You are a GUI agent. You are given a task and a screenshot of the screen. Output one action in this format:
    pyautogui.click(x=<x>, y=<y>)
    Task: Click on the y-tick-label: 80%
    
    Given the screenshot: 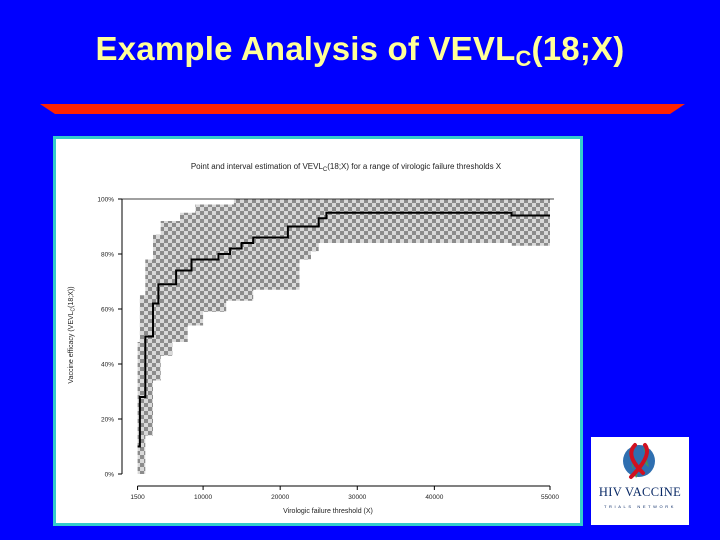 What is the action you would take?
    pyautogui.click(x=107, y=255)
    